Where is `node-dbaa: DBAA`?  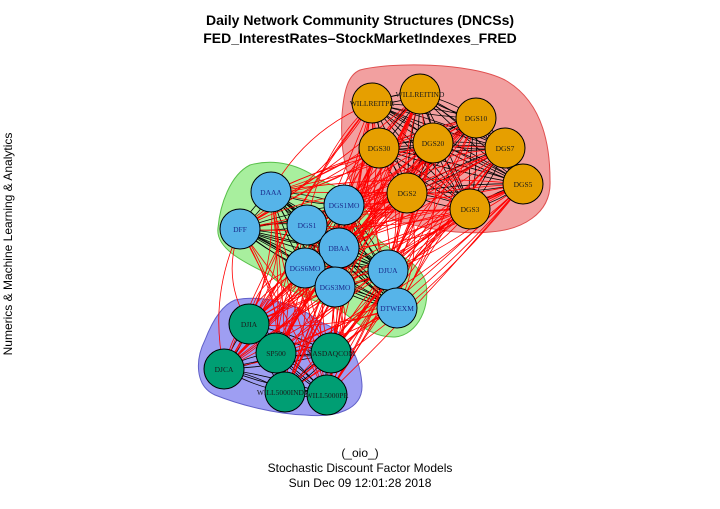 node-dbaa: DBAA is located at coordinates (339, 248).